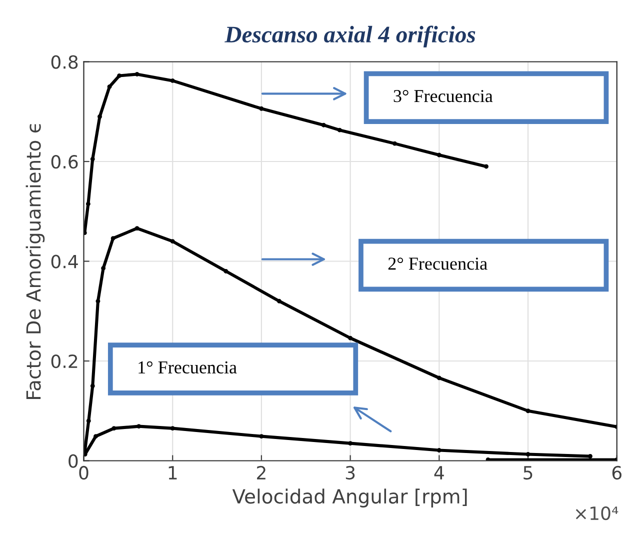 Image resolution: width=625 pixels, height=537 pixels. Describe the element at coordinates (350, 37) in the screenshot. I see `chart-title: Descanso axial 4 orificios` at that location.